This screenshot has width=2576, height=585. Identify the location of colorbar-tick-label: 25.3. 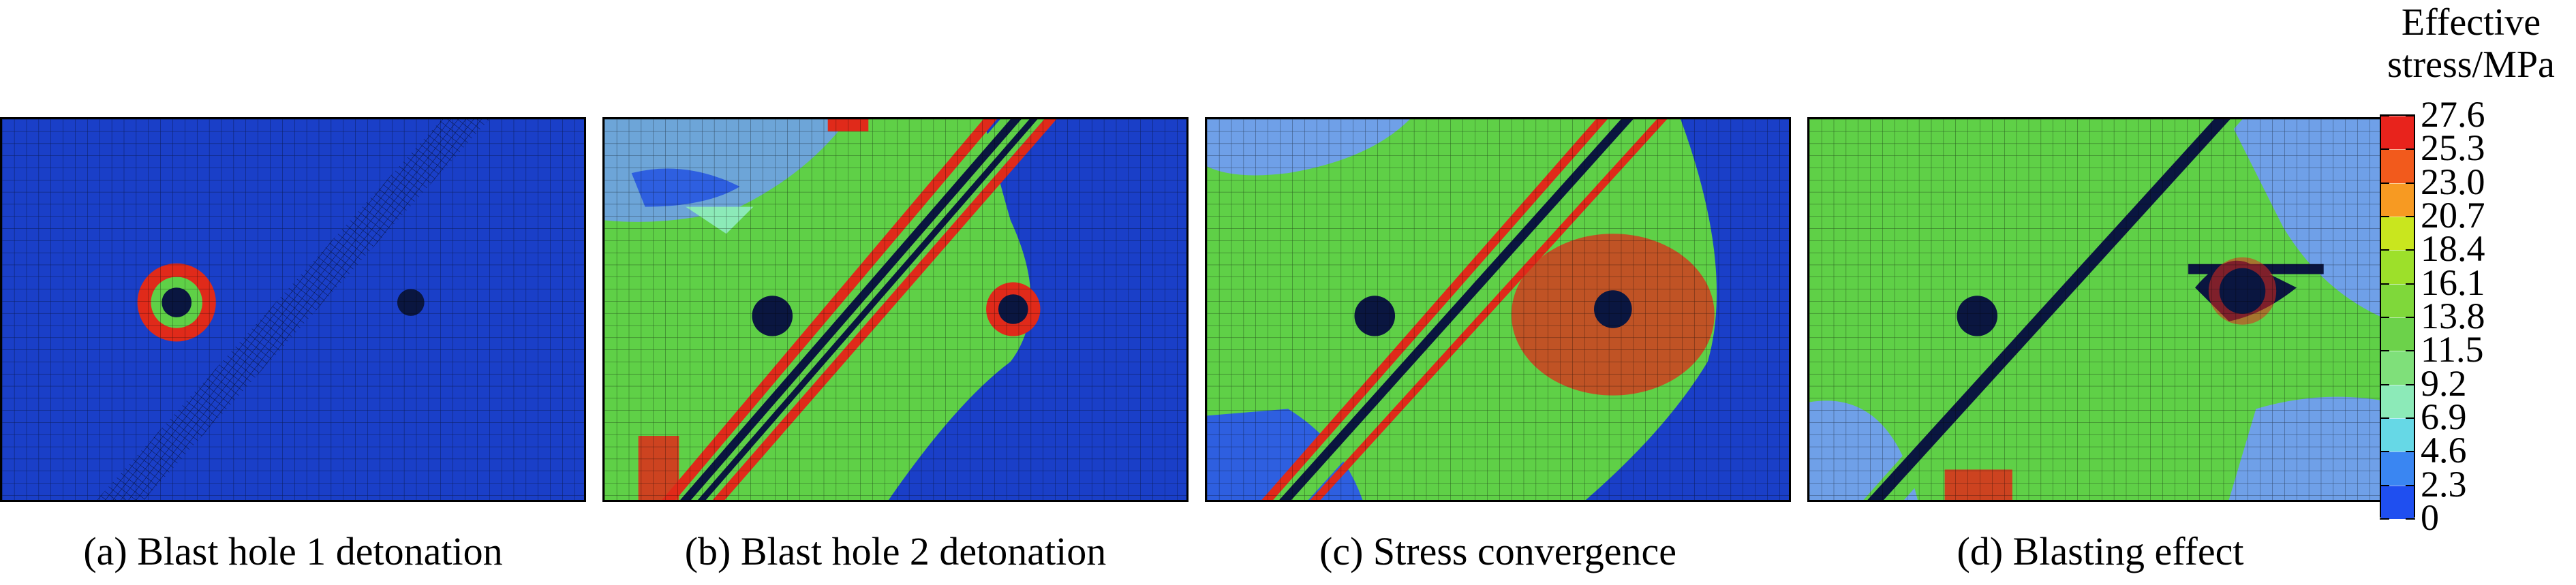
(2453, 148).